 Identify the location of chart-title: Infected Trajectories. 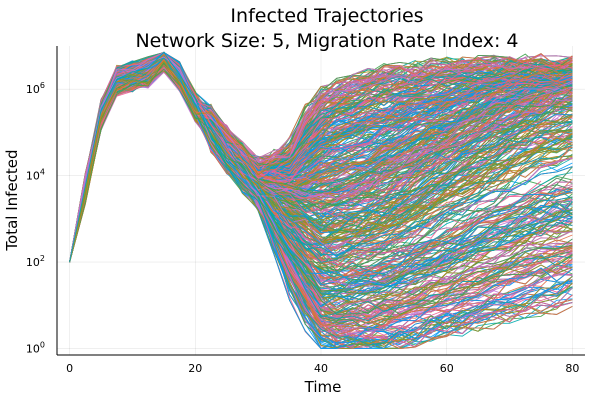
(326, 16).